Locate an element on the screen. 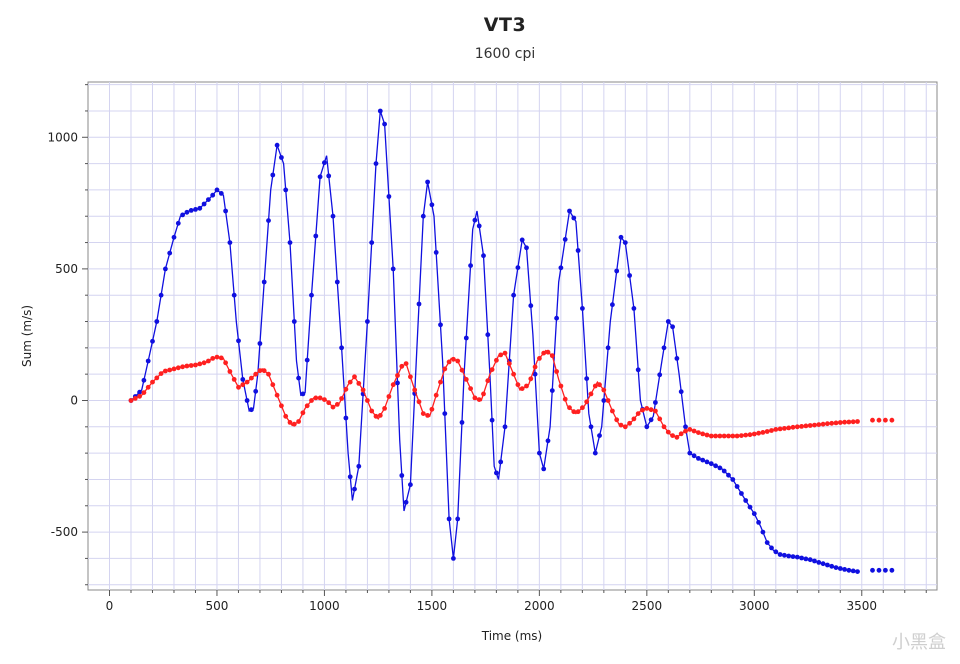 This screenshot has width=960, height=664. x-tick-label: 1000 is located at coordinates (324, 606).